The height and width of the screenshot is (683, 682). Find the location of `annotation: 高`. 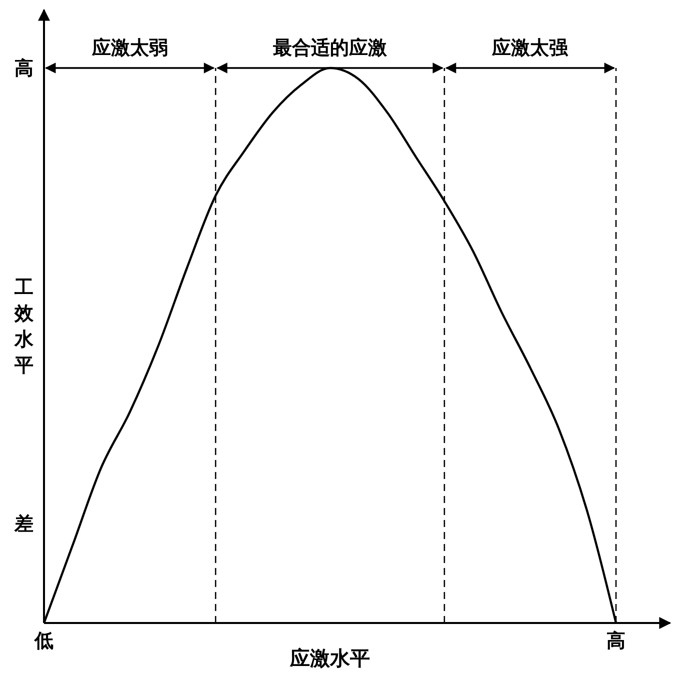

annotation: 高 is located at coordinates (24, 69).